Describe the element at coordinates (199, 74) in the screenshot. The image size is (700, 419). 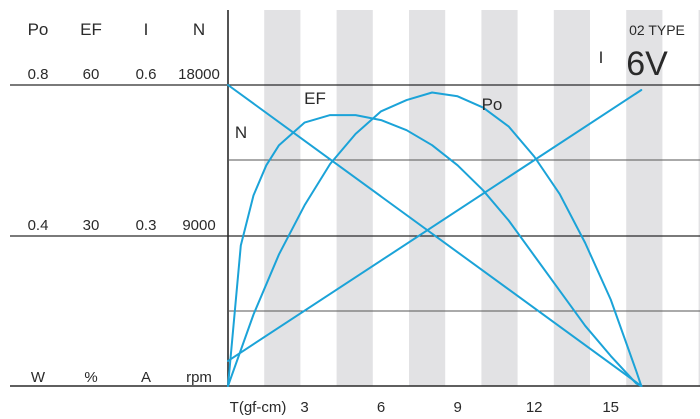
I see `scale-top-n: 18000` at that location.